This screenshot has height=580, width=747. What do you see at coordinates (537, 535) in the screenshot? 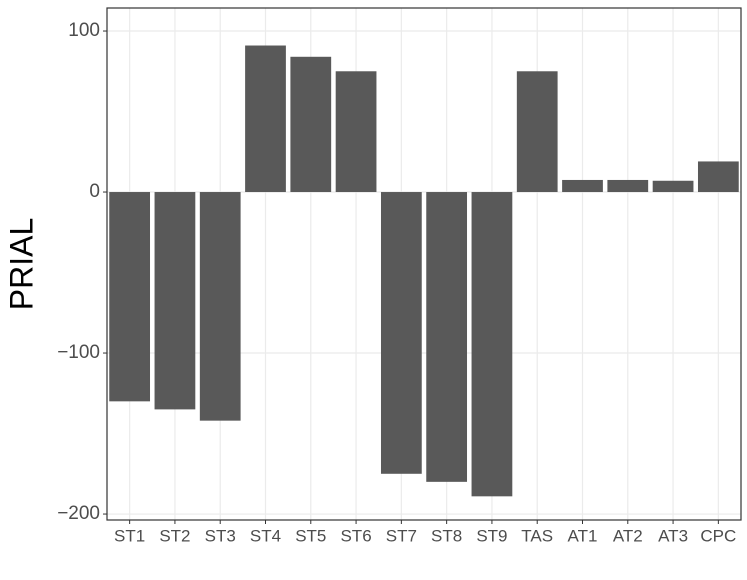
I see `x-tick-label: TAS` at bounding box center [537, 535].